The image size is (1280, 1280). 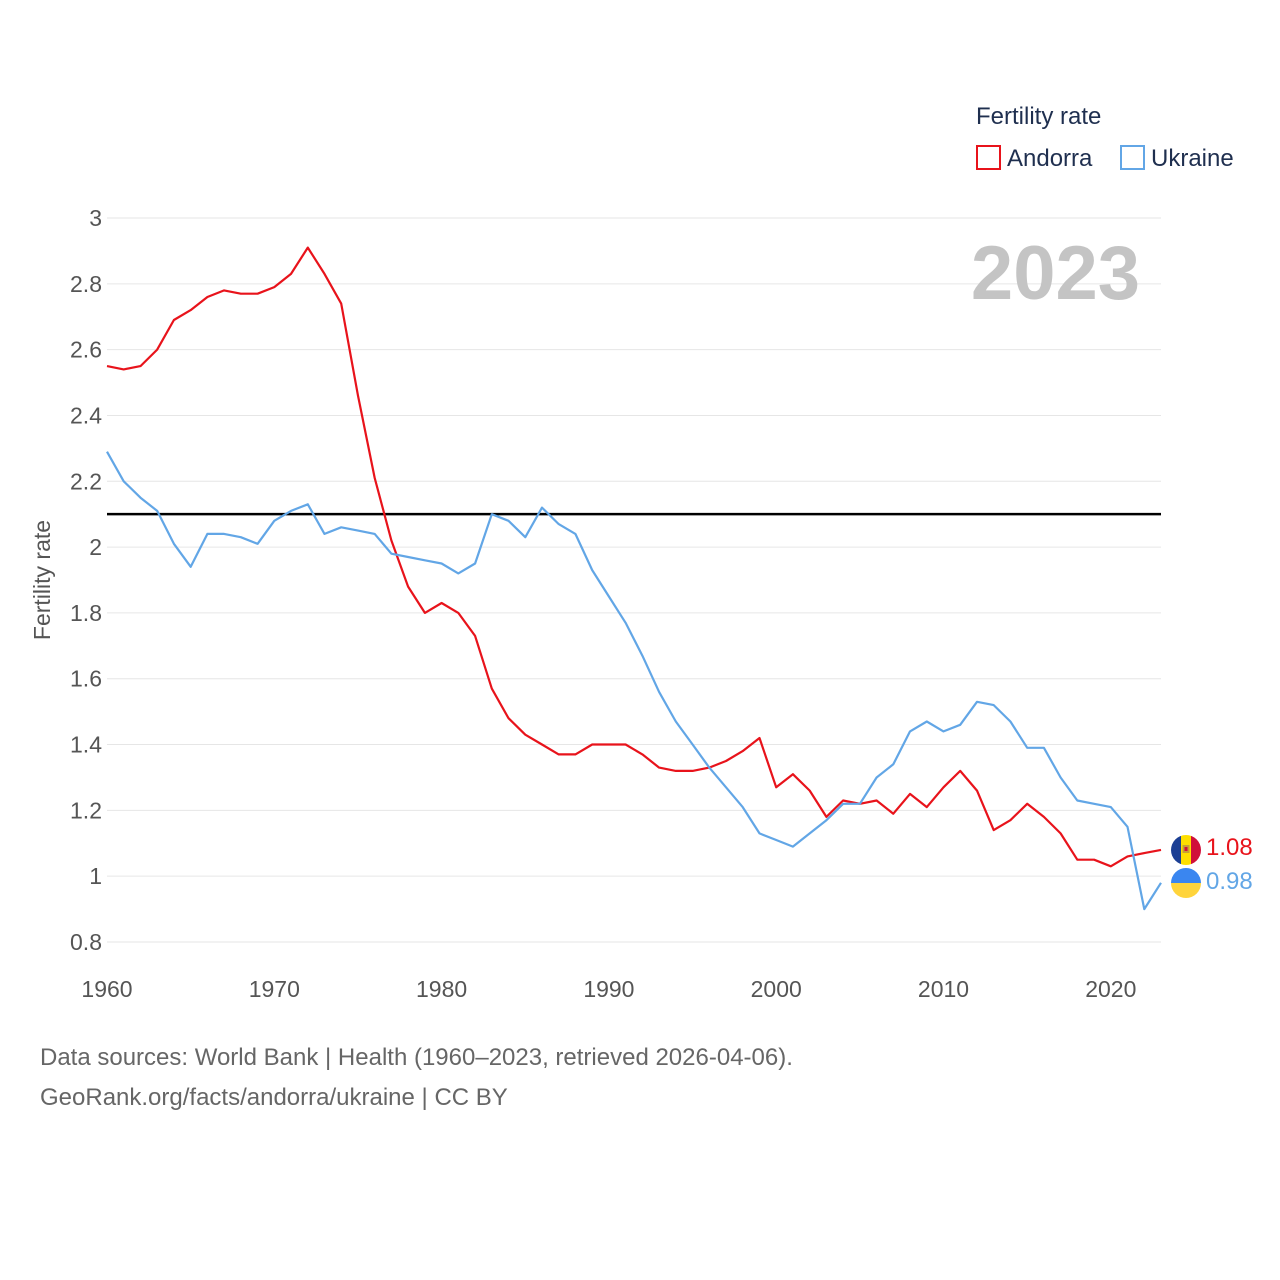 What do you see at coordinates (86, 481) in the screenshot?
I see `y-tick-label: 2.2` at bounding box center [86, 481].